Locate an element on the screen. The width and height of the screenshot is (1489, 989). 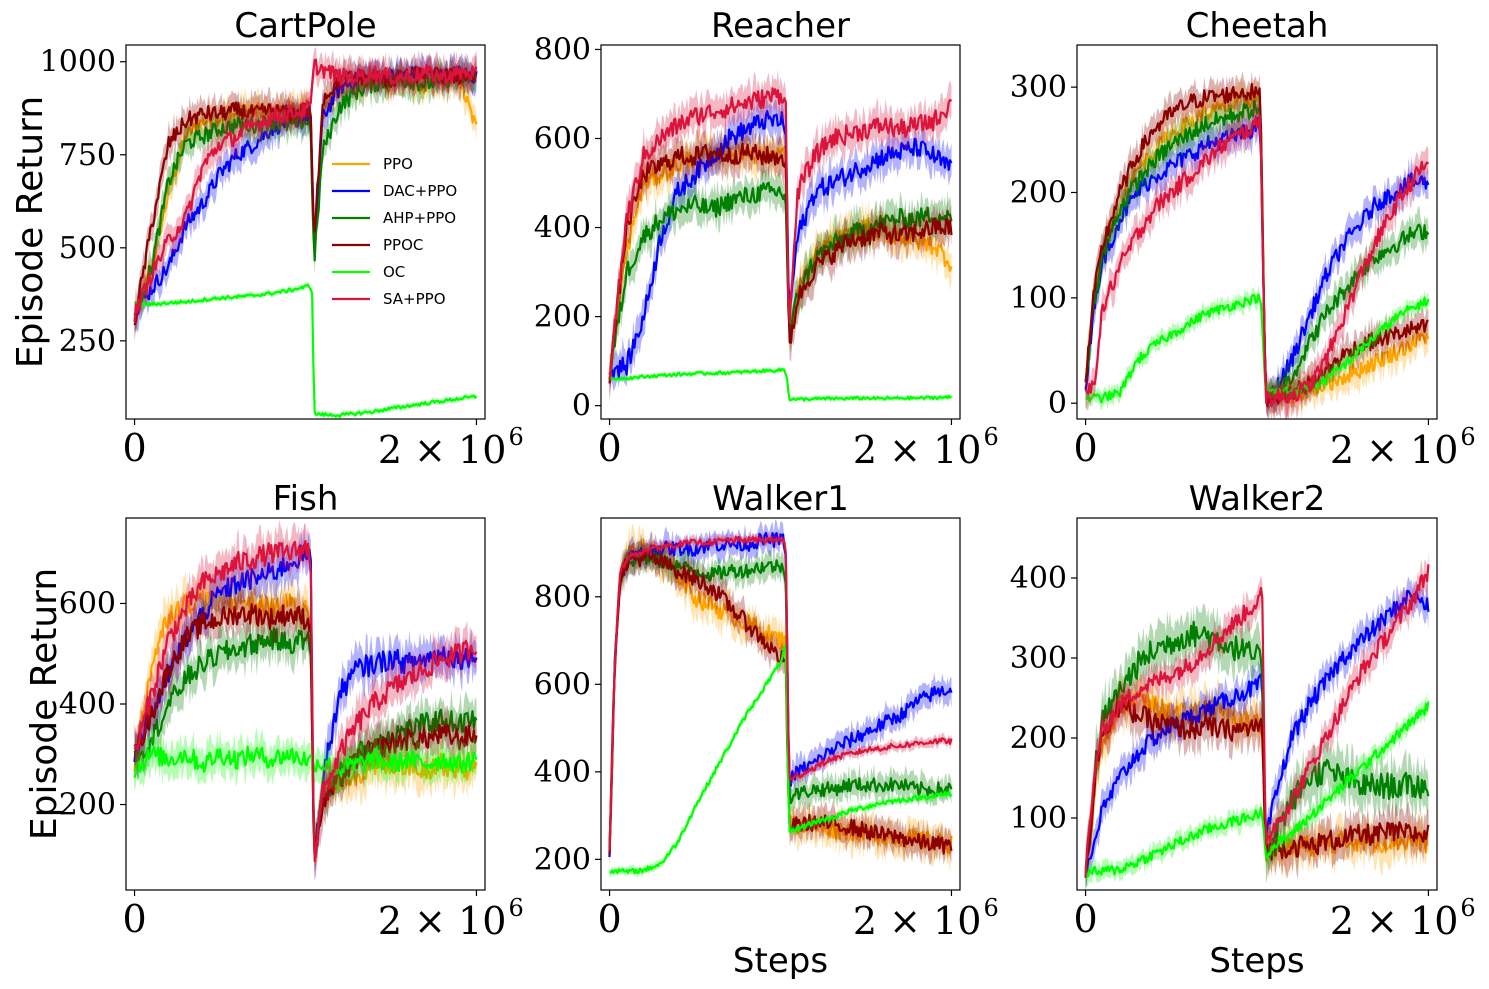
legend-label: PPOC is located at coordinates (403, 245).